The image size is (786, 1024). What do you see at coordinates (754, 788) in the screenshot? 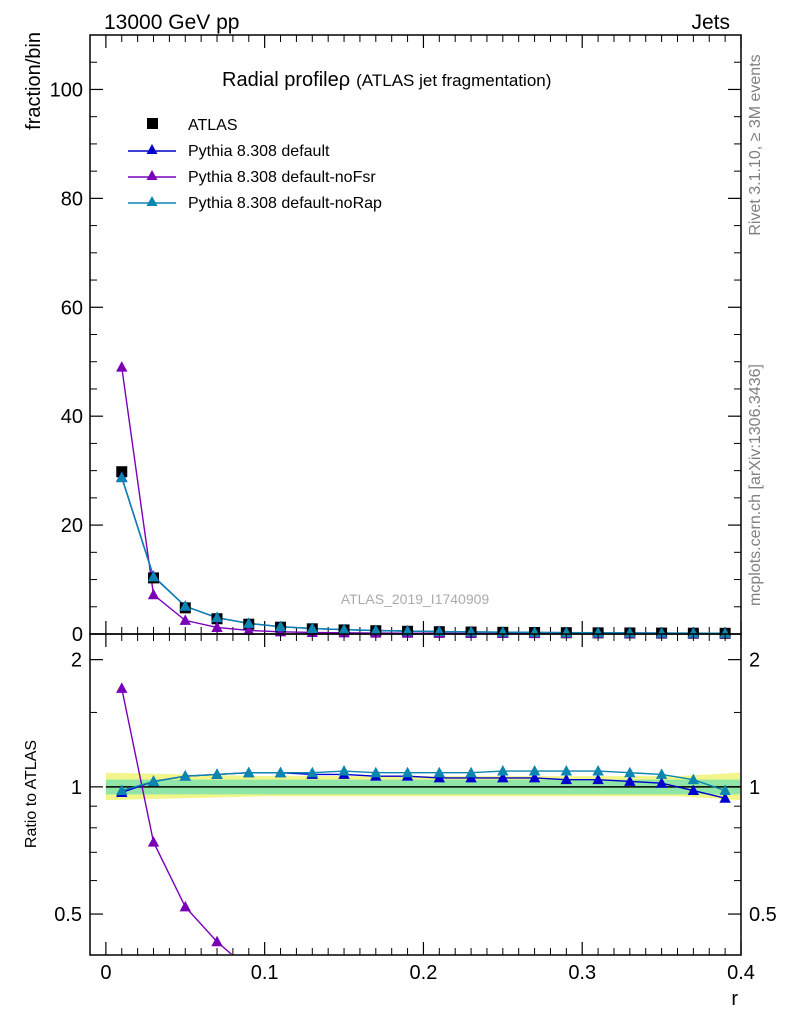
I see `ratio-y-tick-label-right: 1` at bounding box center [754, 788].